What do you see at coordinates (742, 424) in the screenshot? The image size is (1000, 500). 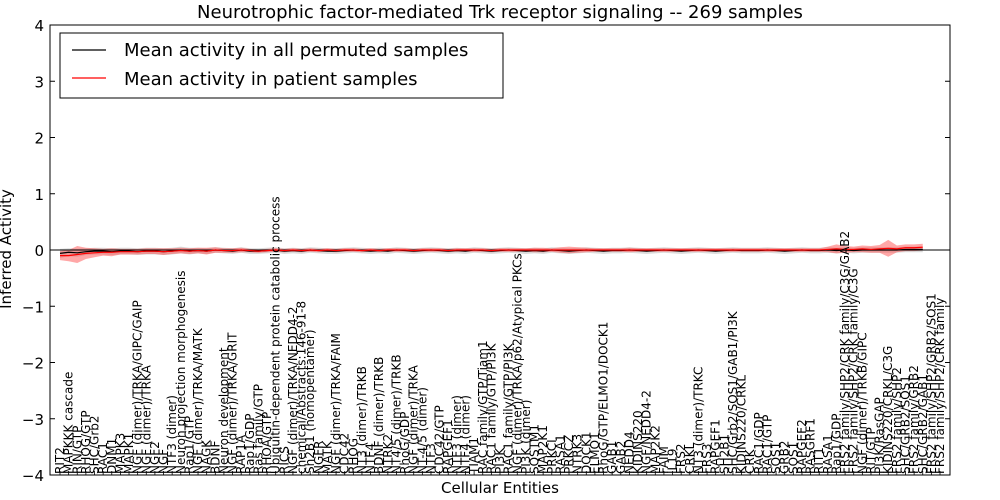 I see `x-tick-label: KIDINS220/CRKL` at bounding box center [742, 424].